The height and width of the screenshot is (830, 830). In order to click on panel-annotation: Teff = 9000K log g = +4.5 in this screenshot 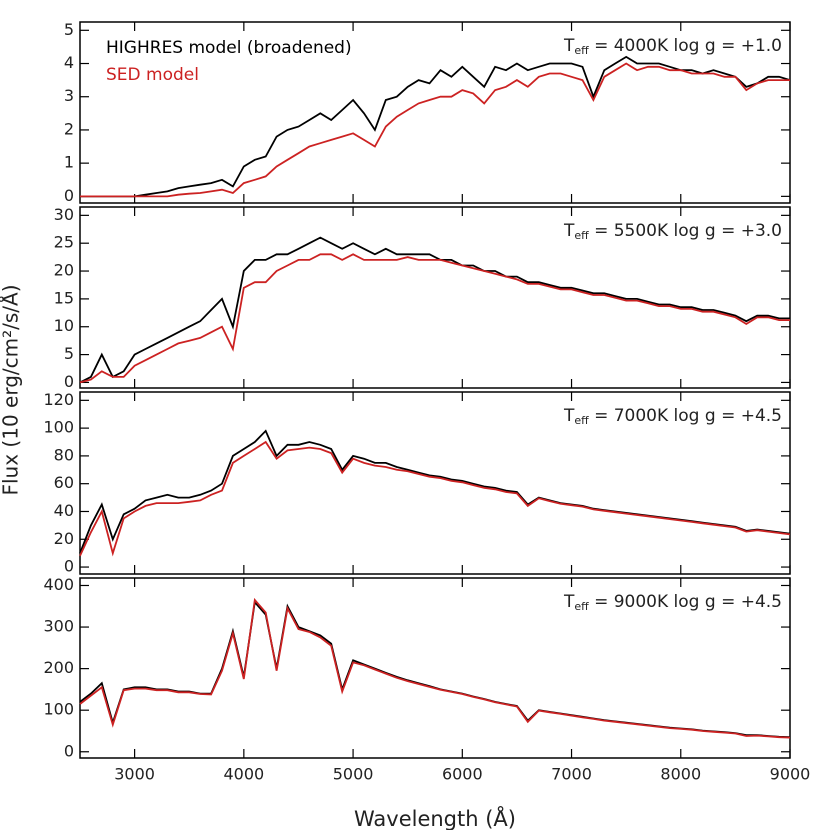, I will do `click(672, 602)`.